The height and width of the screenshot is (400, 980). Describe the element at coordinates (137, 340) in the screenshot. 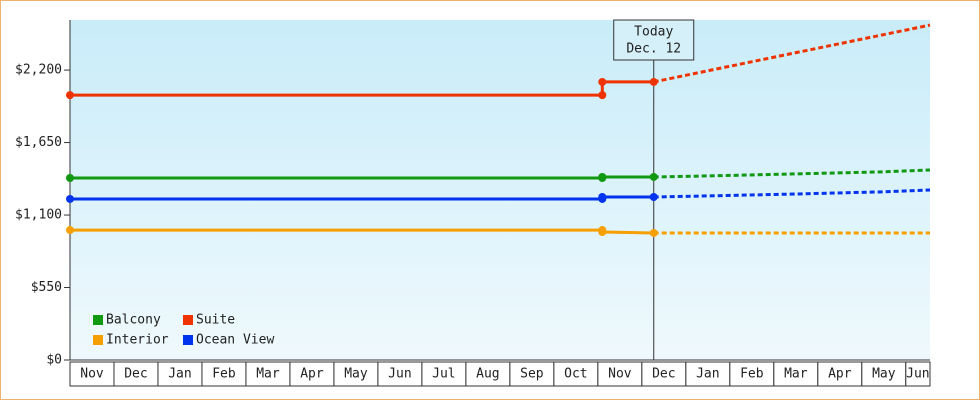

I see `legend-label: Interior` at that location.